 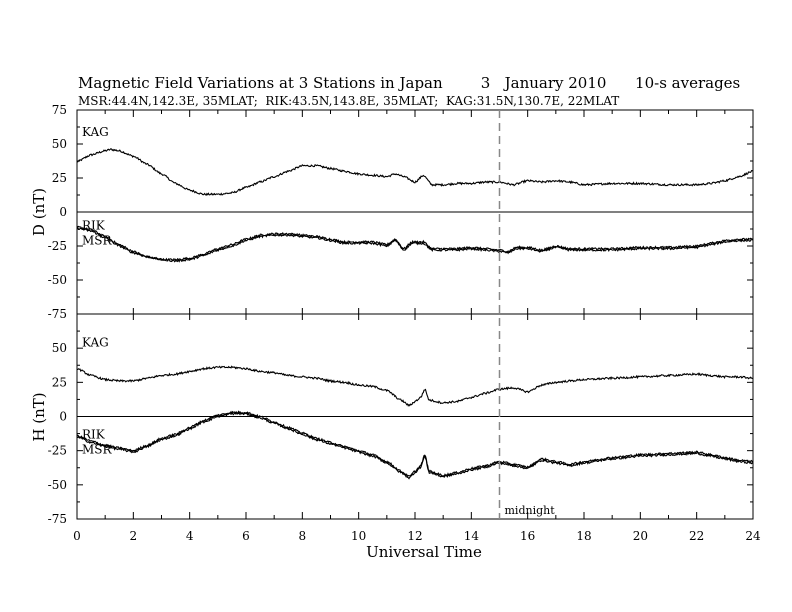 What do you see at coordinates (414, 536) in the screenshot?
I see `x-tick-label: 12` at bounding box center [414, 536].